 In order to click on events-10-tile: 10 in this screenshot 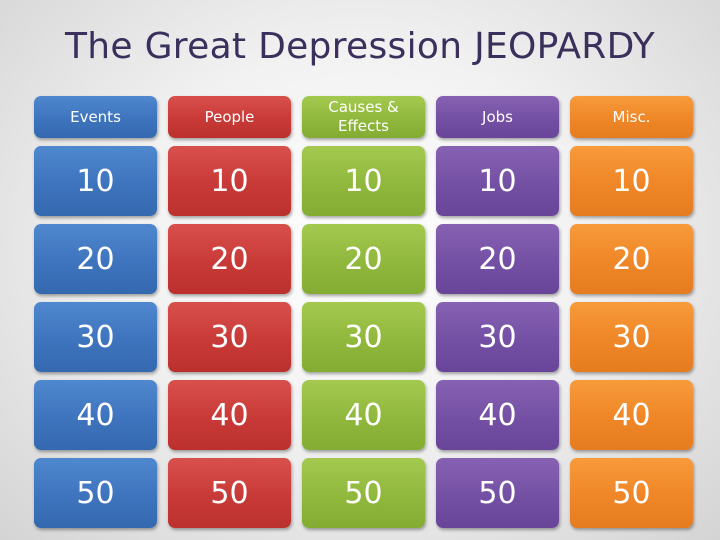, I will do `click(95, 181)`.